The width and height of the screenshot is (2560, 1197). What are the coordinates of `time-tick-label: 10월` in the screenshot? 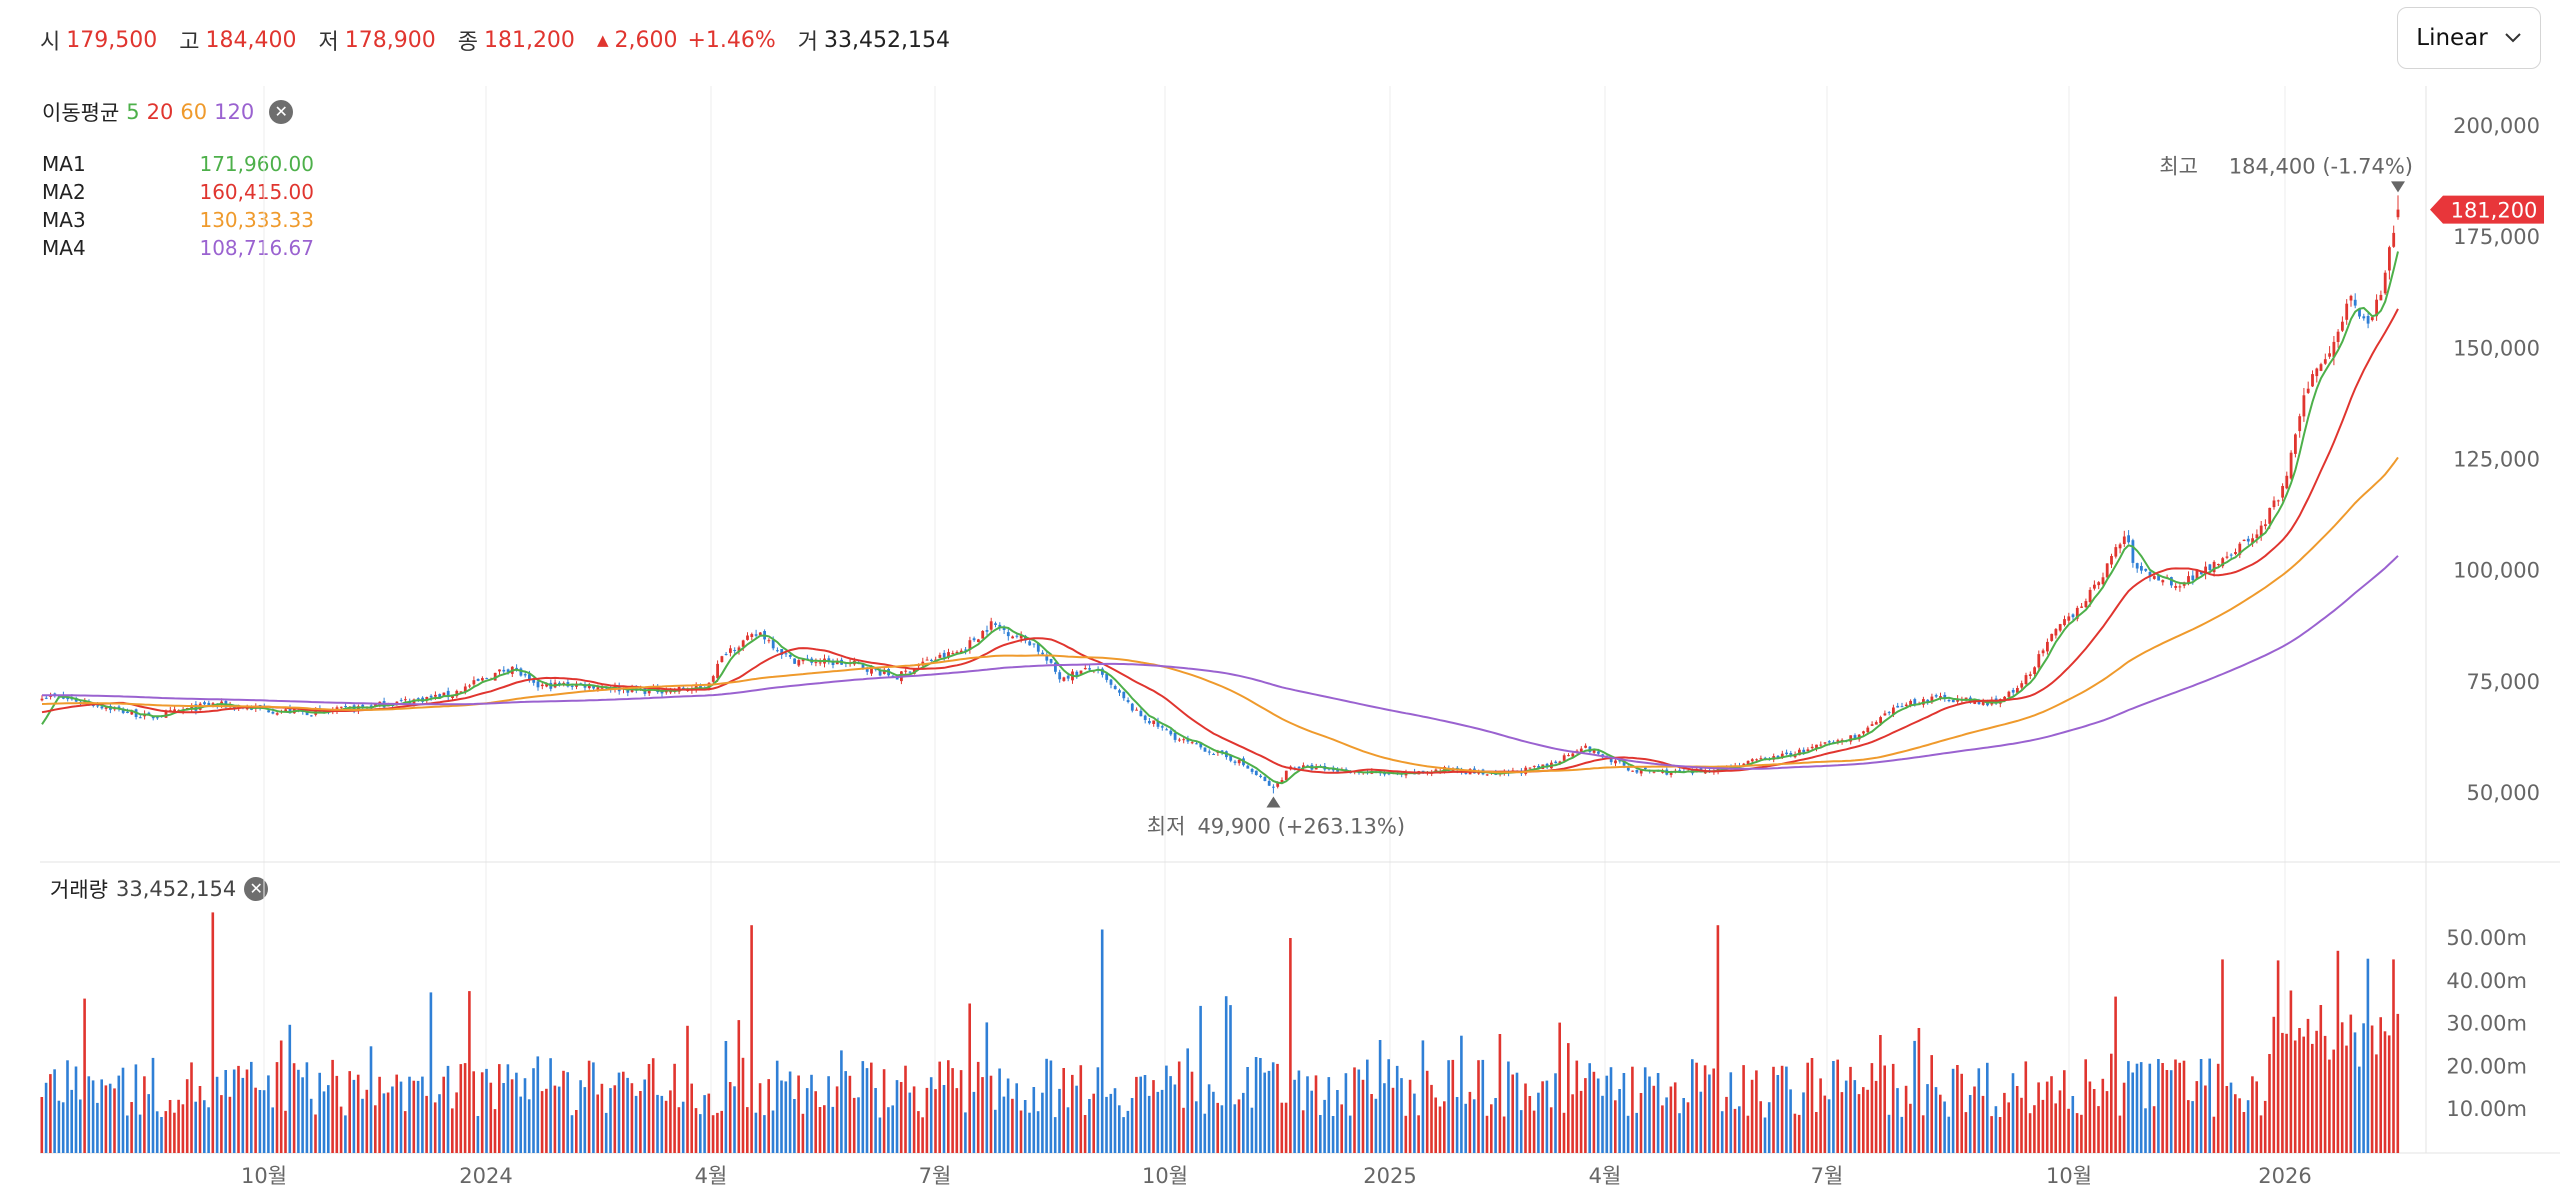 It's located at (1165, 1176).